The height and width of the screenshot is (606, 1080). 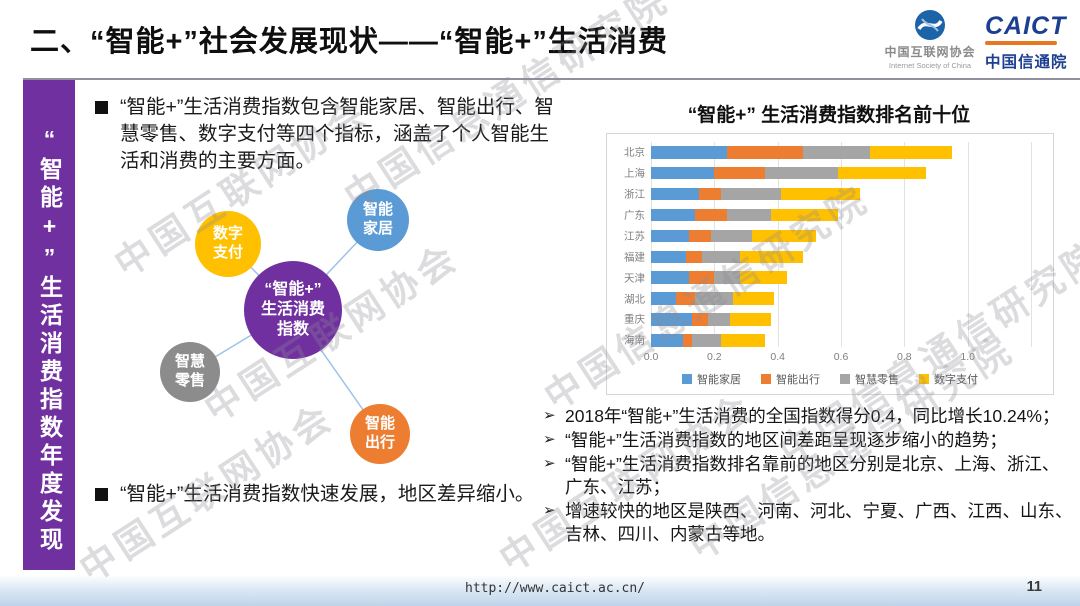 I want to click on bullet-index-growth: “智能+”生活消费指数快速发展，地区差异缩小。, so click(x=326, y=494).